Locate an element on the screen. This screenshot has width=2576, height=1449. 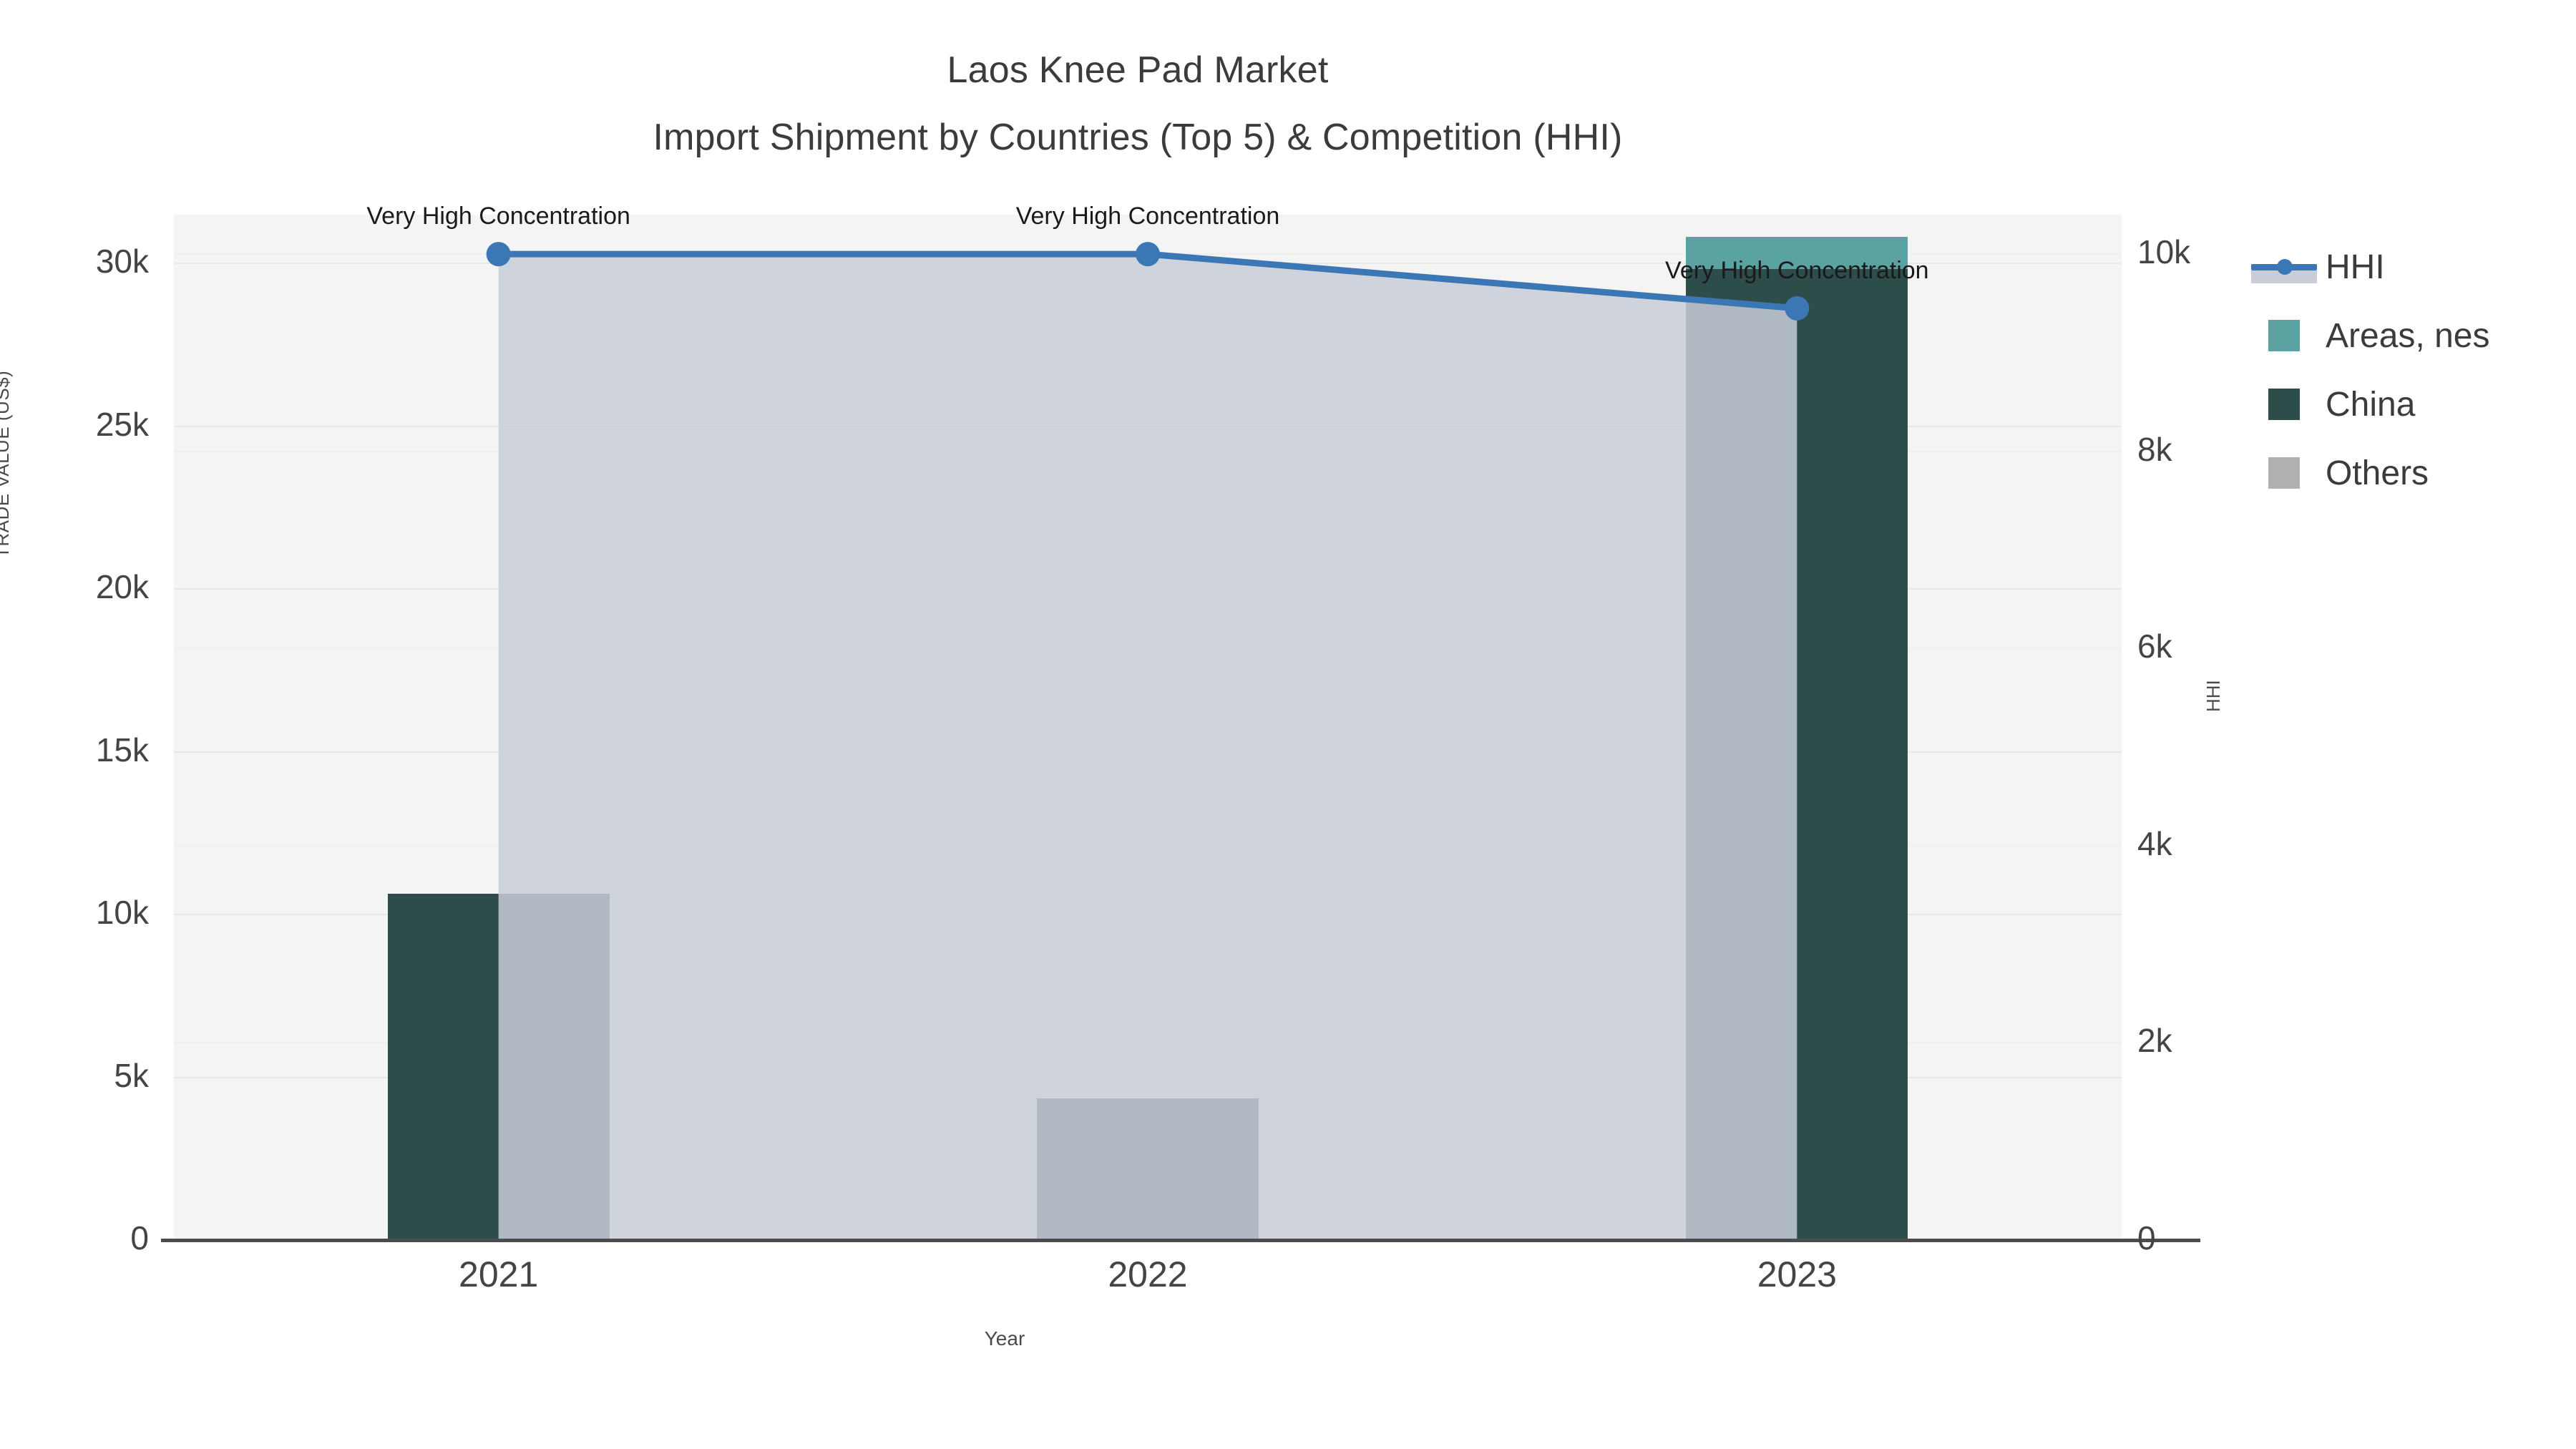
chart-title-line-1: Laos Knee Pad Market is located at coordinates (1138, 70).